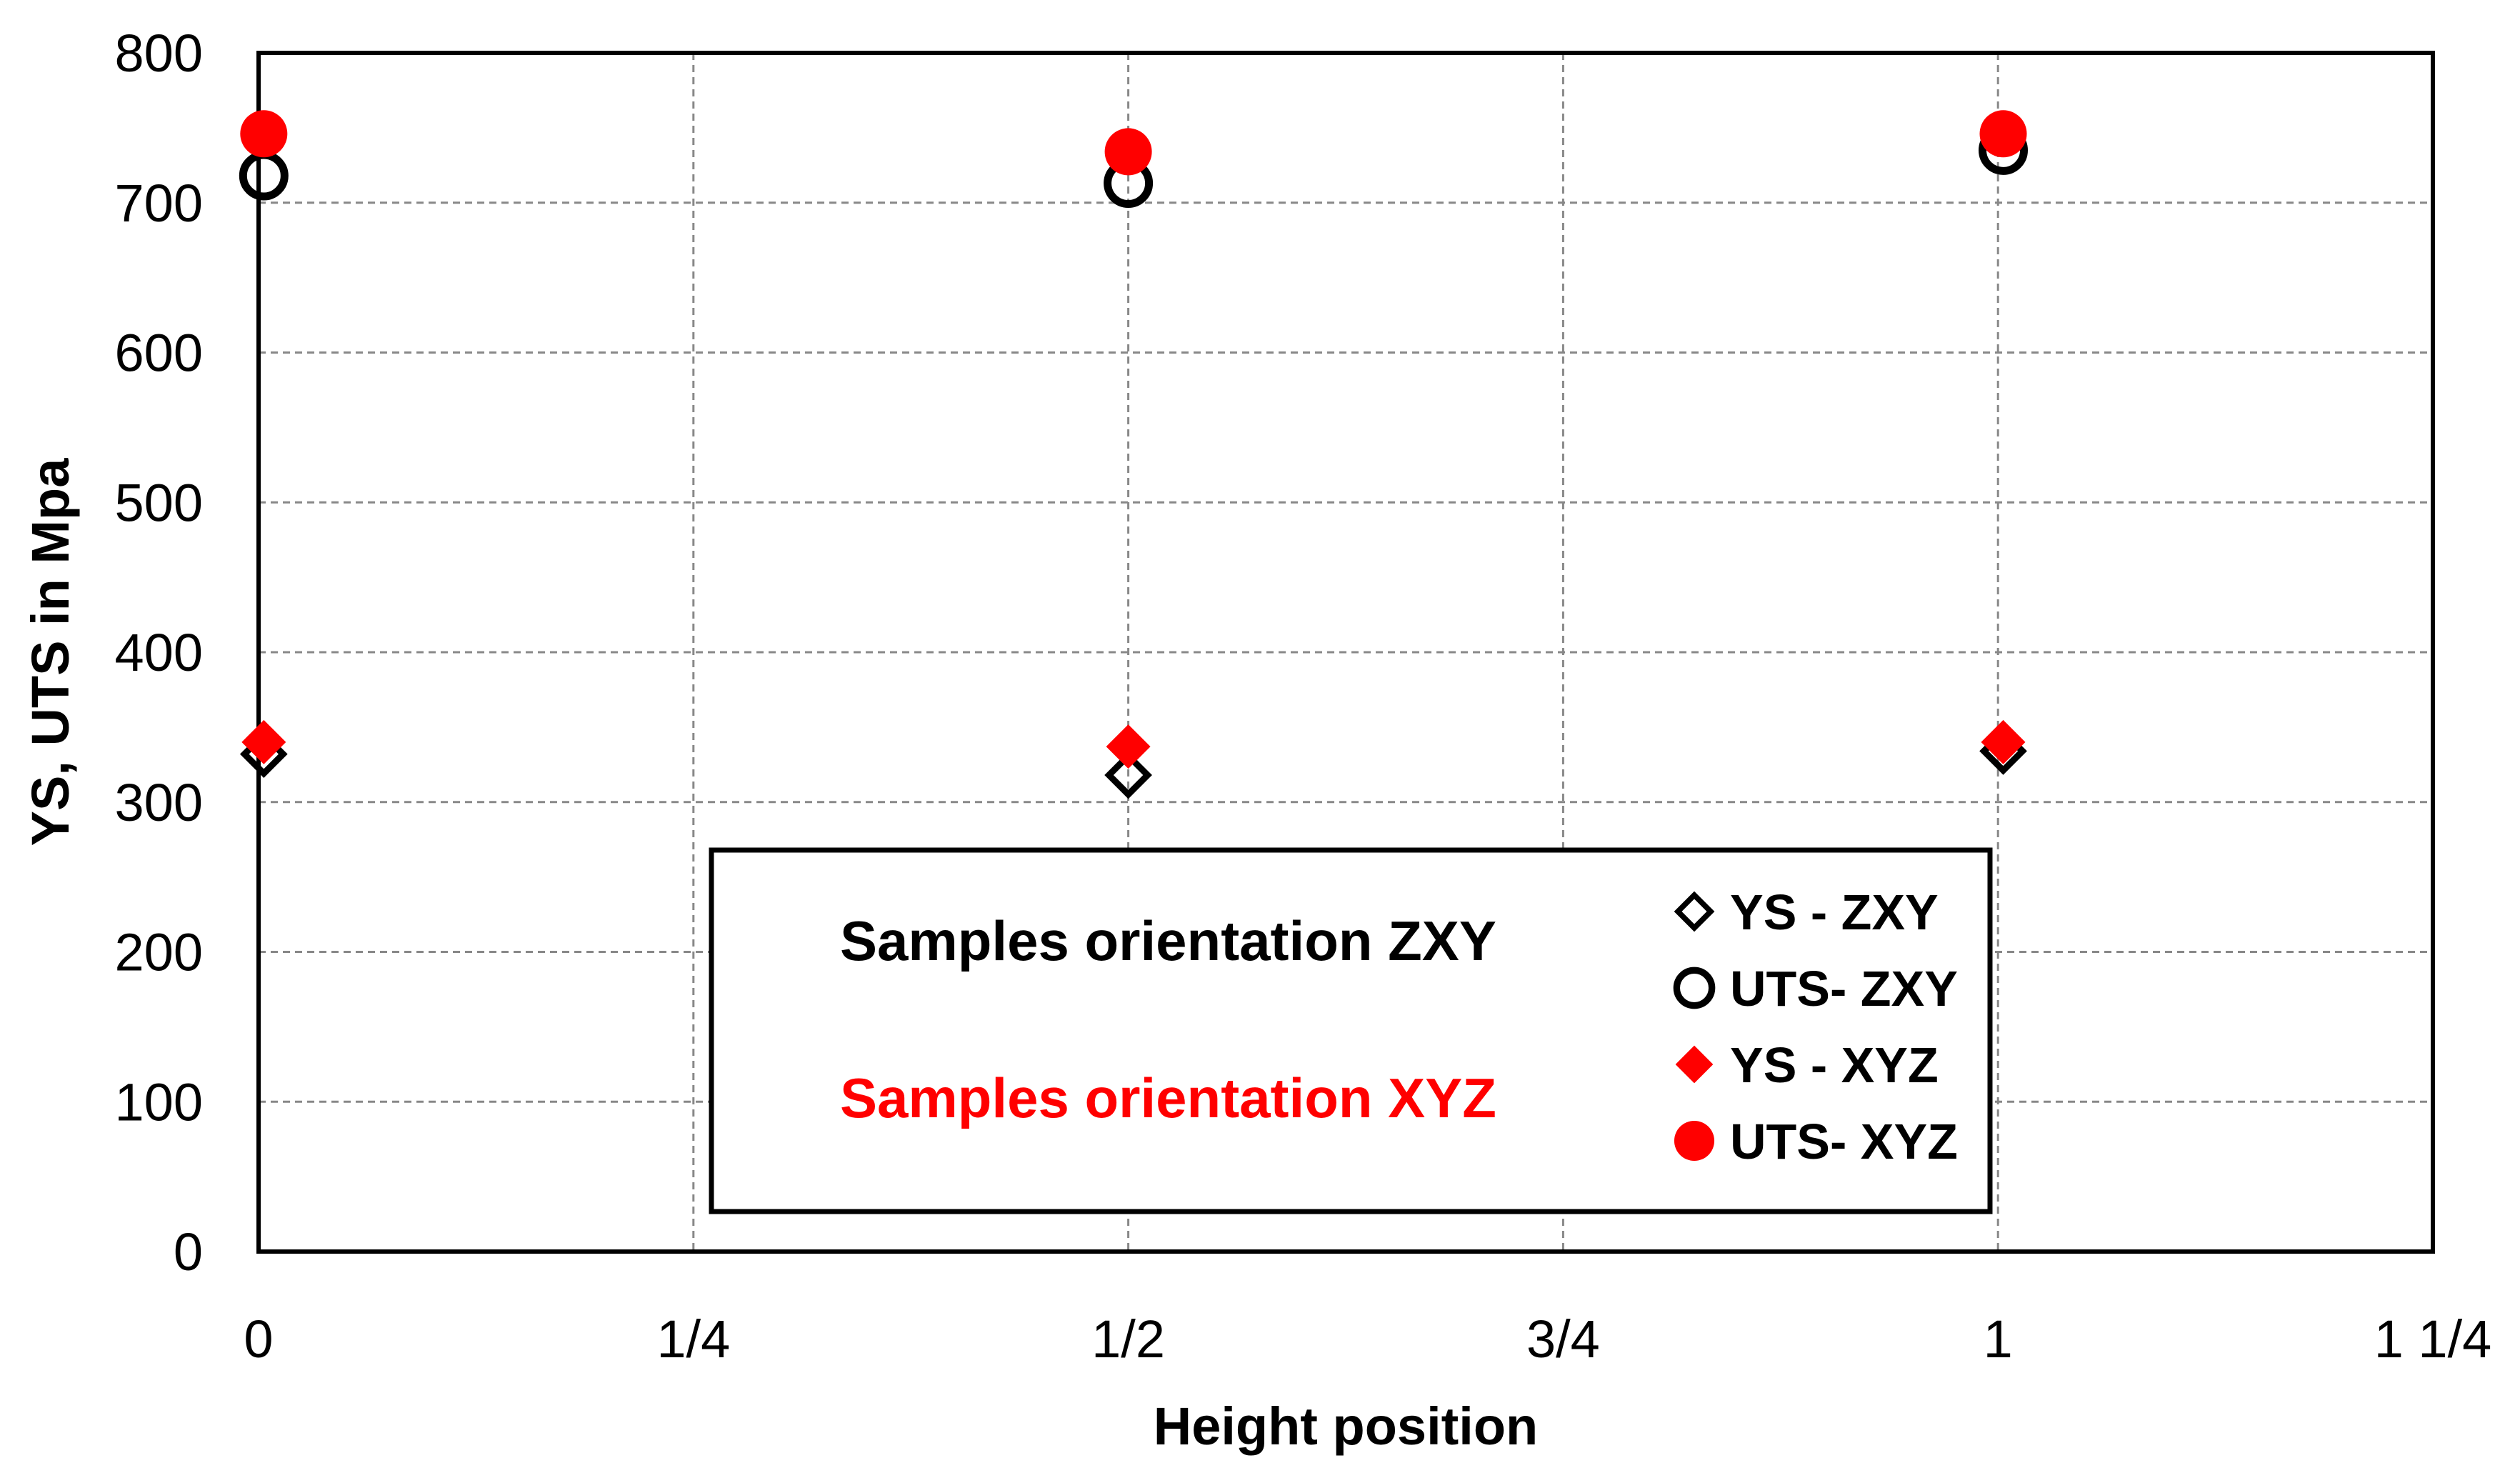 The width and height of the screenshot is (2520, 1473). I want to click on legend-label-2: YS - XYZ, so click(1834, 1065).